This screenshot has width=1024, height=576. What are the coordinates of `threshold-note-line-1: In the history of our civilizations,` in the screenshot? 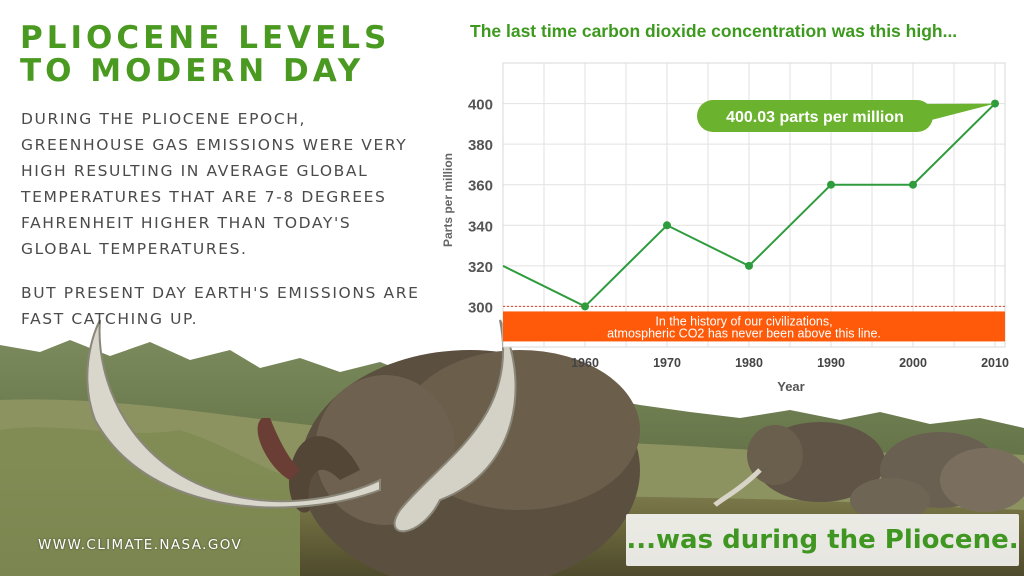 It's located at (743, 321).